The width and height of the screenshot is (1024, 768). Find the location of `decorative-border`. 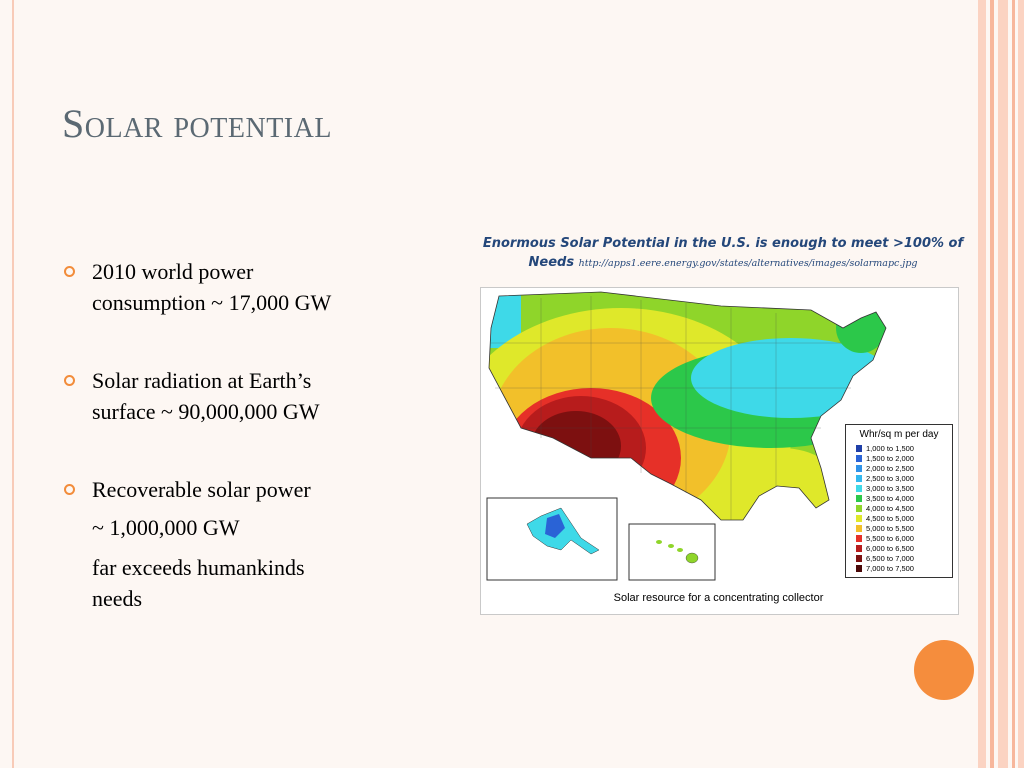

decorative-border is located at coordinates (13, 384).